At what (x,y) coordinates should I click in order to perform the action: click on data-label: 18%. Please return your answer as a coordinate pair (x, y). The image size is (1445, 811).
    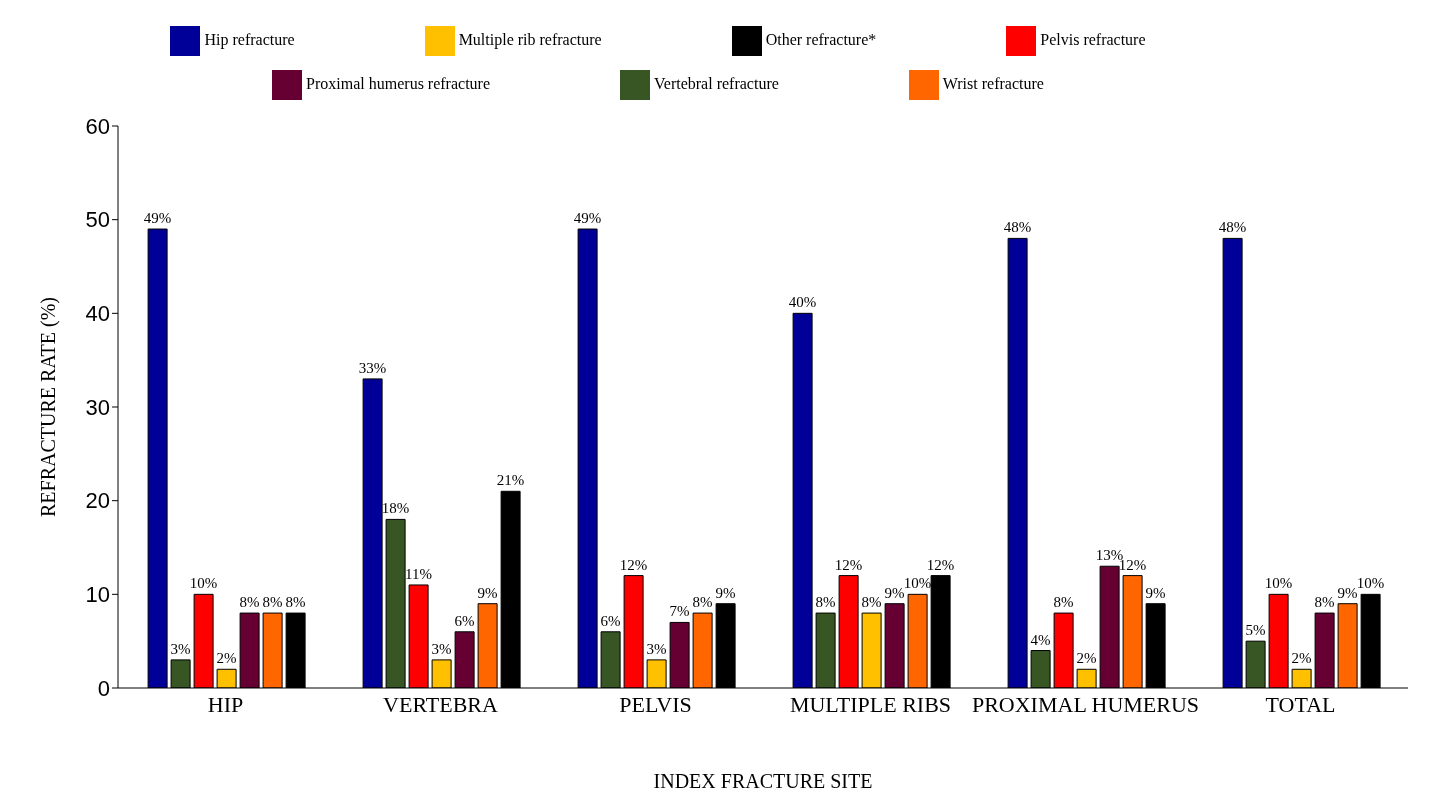
    Looking at the image, I should click on (395, 508).